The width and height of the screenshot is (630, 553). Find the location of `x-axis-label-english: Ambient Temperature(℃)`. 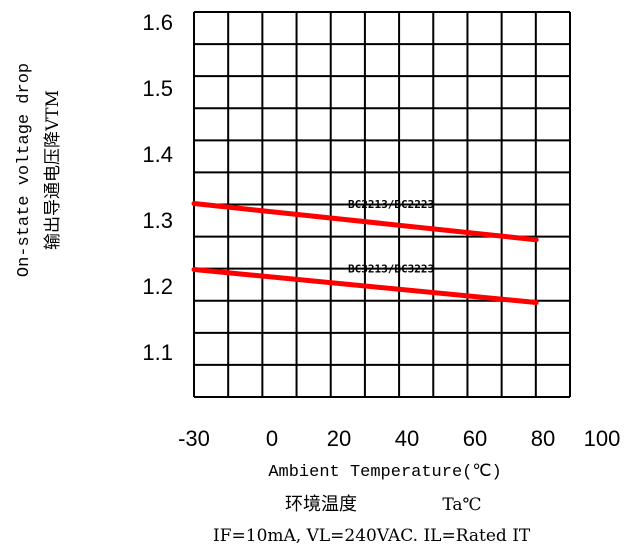

x-axis-label-english: Ambient Temperature(℃) is located at coordinates (384, 472).